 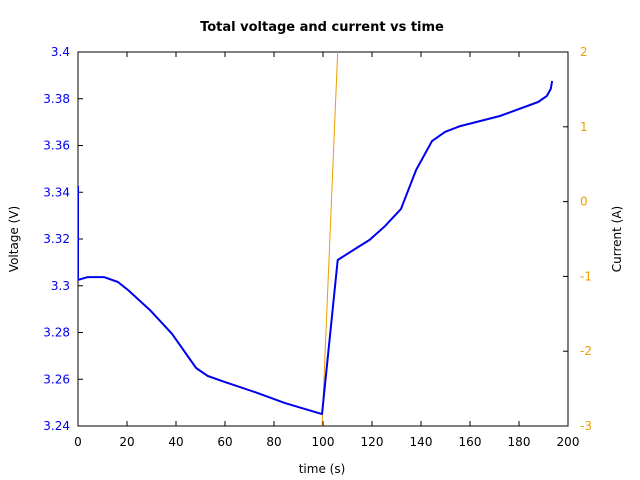 What do you see at coordinates (519, 442) in the screenshot?
I see `x-tick-label: 180` at bounding box center [519, 442].